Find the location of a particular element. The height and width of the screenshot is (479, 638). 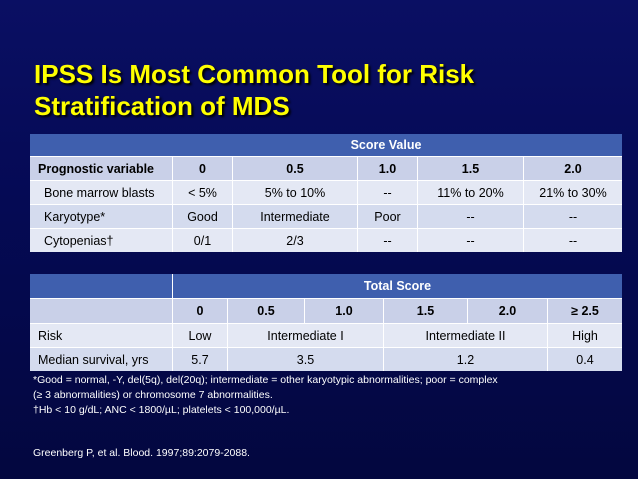

table-row: Karyotype* Good Intermediate Poor -- -- is located at coordinates (326, 217).